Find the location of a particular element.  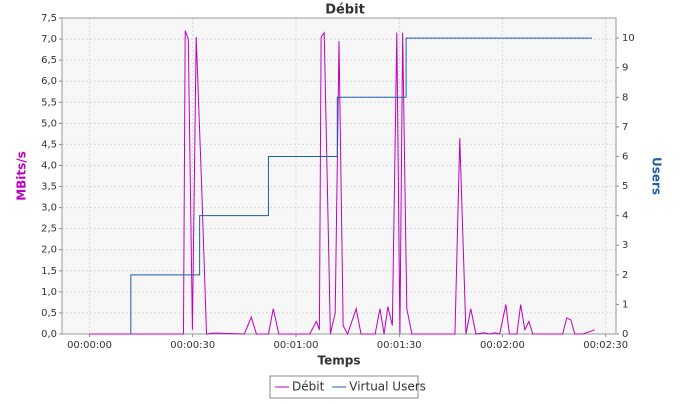

y-tick-label: 6,0 is located at coordinates (49, 81).